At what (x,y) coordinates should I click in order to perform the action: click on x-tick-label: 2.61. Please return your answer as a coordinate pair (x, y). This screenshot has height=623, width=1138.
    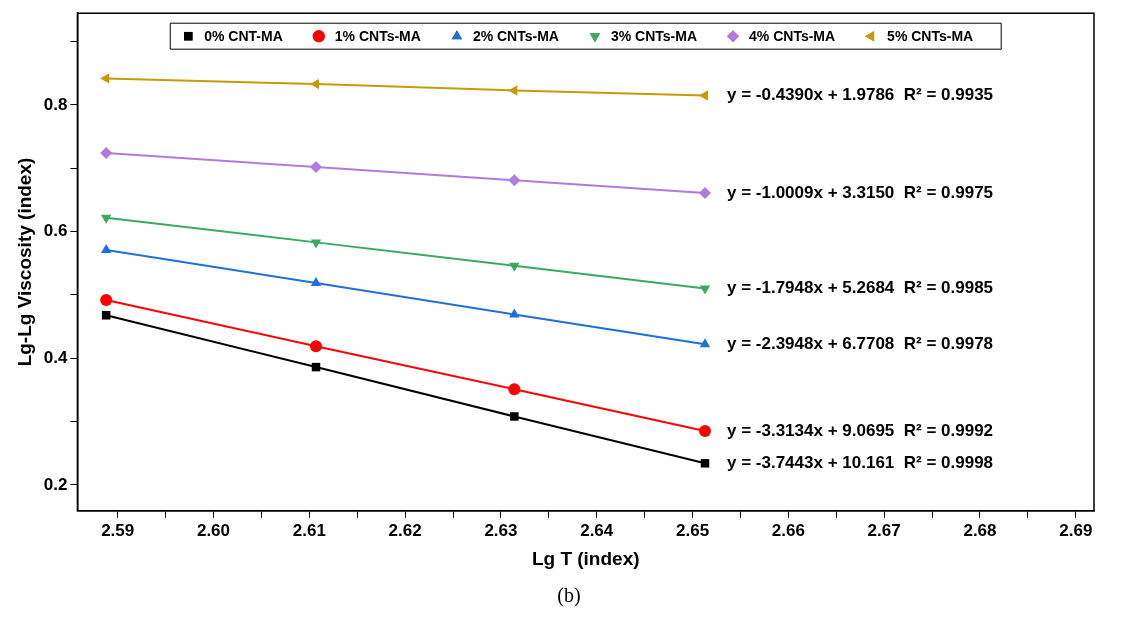
    Looking at the image, I should click on (309, 530).